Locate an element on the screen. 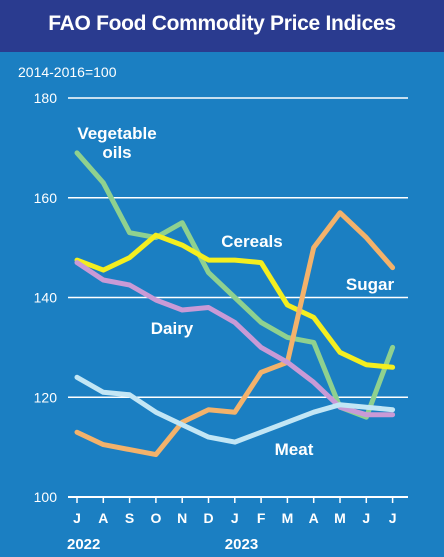  y-tick-label: 120 is located at coordinates (46, 397).